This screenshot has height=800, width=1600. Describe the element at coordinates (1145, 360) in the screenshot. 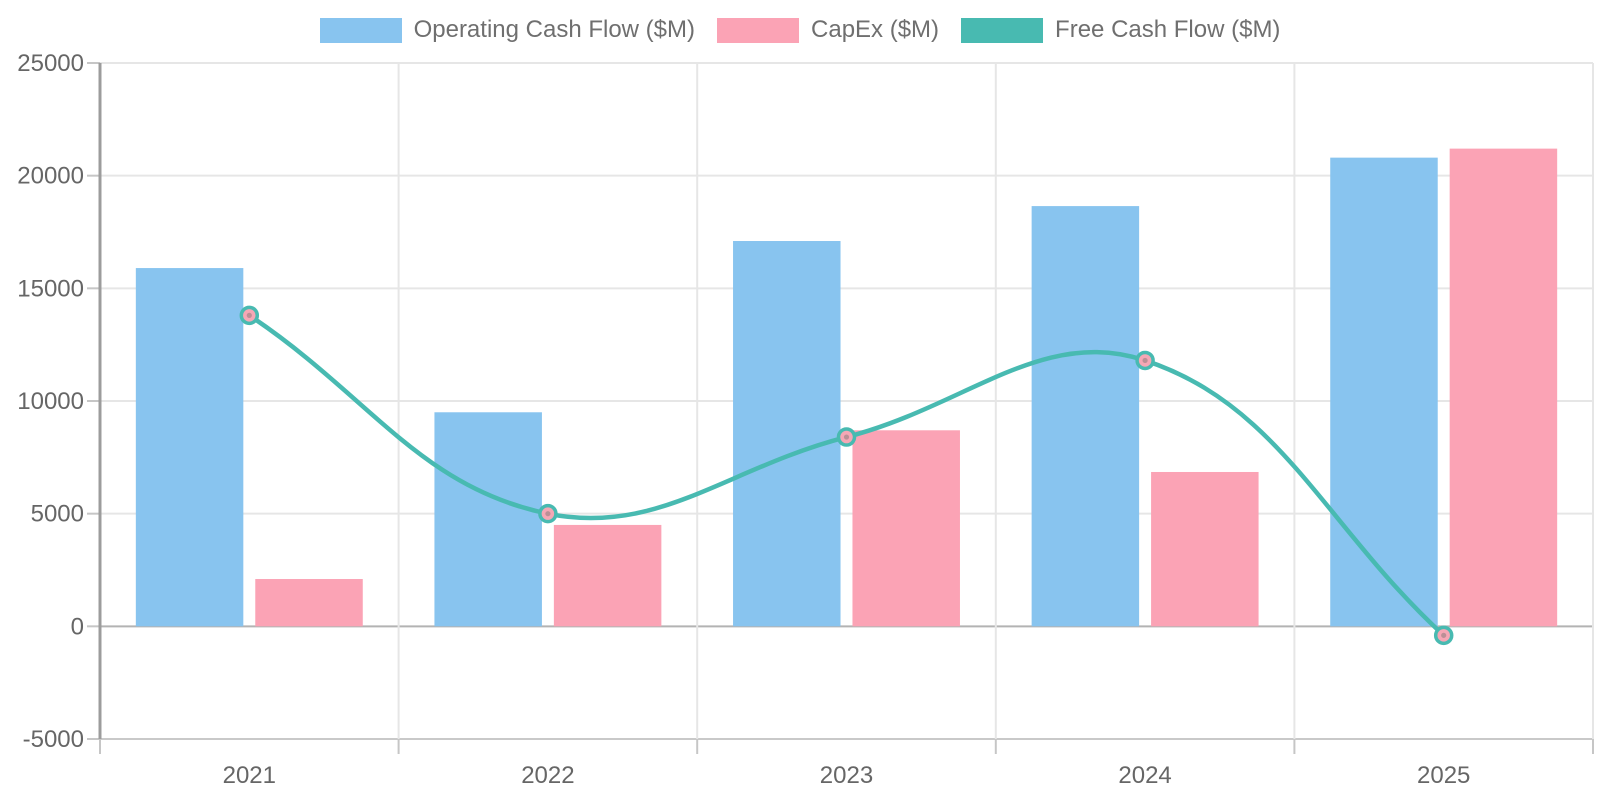

I see `point-core-free-cash-flow-2024` at that location.